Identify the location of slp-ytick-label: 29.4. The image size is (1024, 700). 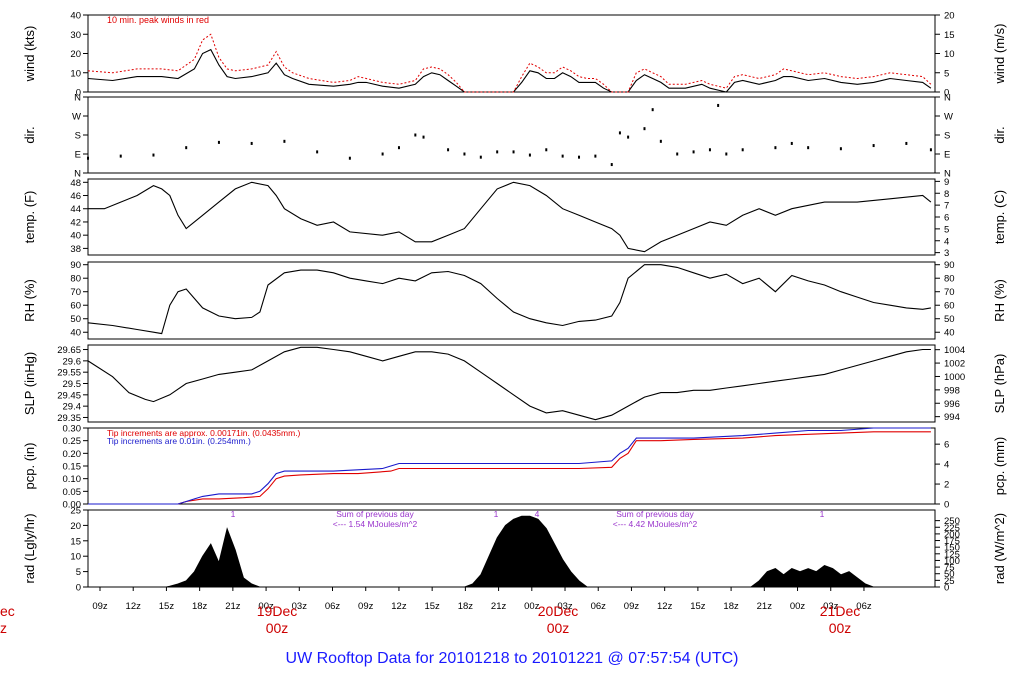
(72, 407).